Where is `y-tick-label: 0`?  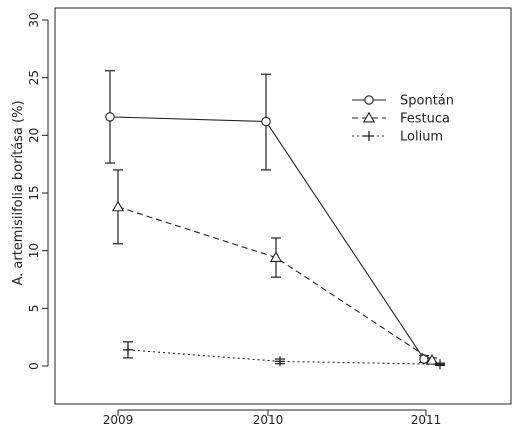
y-tick-label: 0 is located at coordinates (34, 366).